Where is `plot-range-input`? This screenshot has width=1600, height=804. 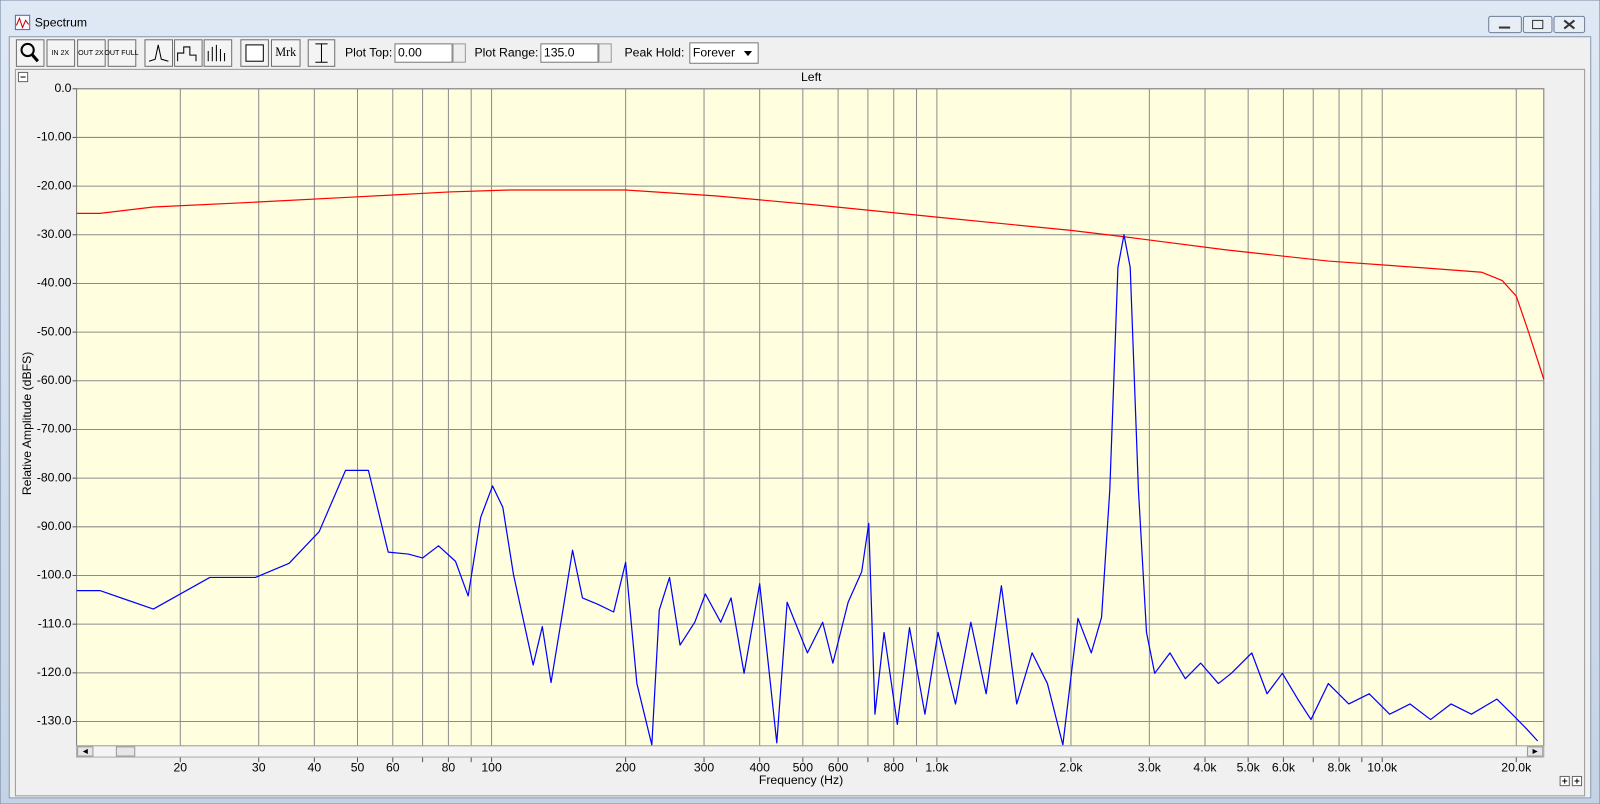 plot-range-input is located at coordinates (569, 53).